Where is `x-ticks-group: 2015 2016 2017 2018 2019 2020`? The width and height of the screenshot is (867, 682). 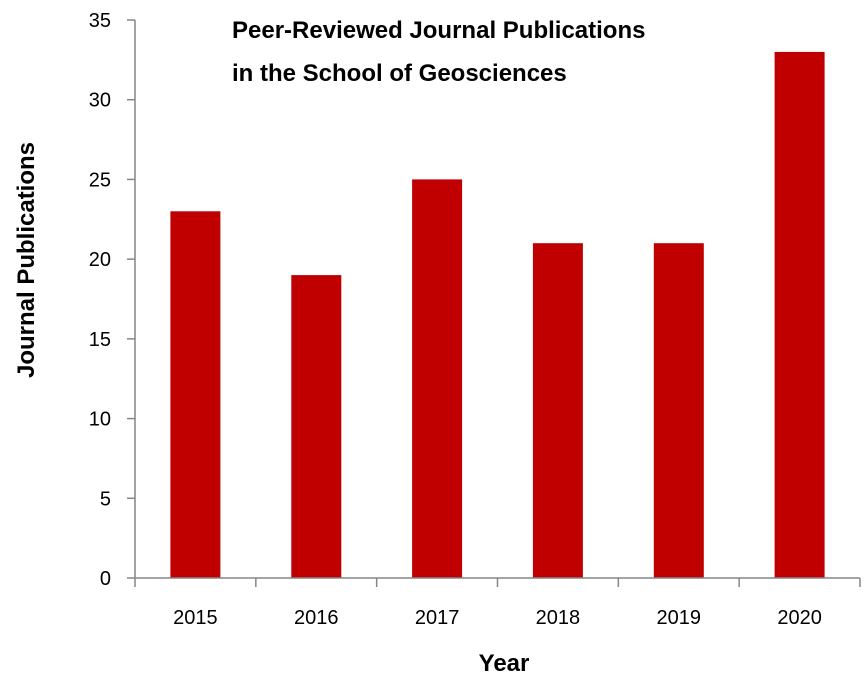 x-ticks-group: 2015 2016 2017 2018 2019 2020 is located at coordinates (497, 603).